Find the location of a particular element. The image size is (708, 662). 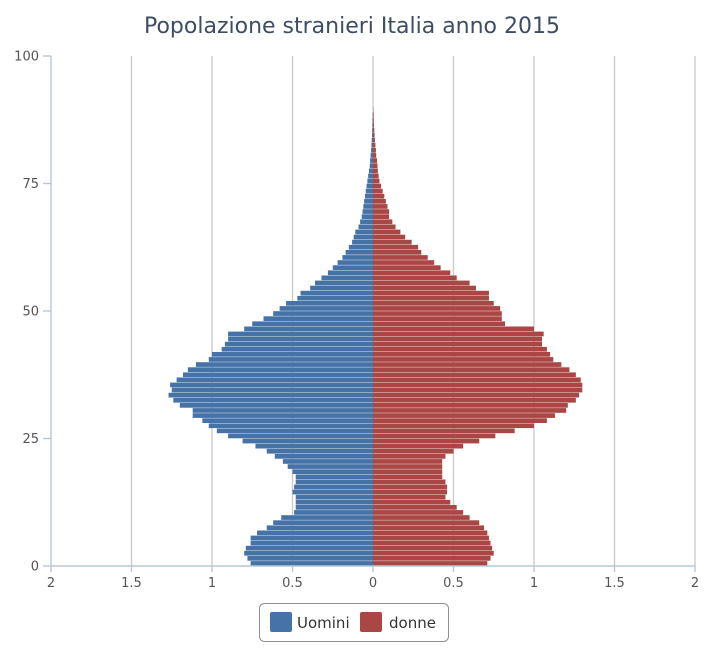

x-tick-label-1: 1.5 is located at coordinates (131, 583).